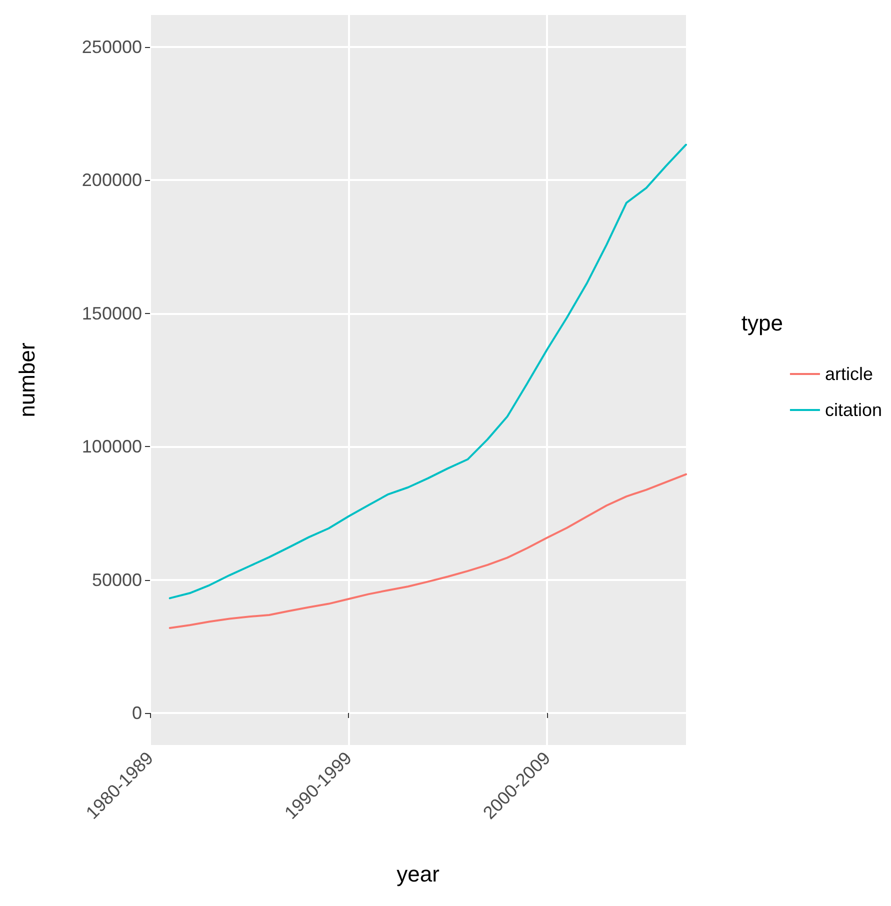 This screenshot has height=906, width=891. What do you see at coordinates (112, 180) in the screenshot?
I see `y-tick-label: 200000` at bounding box center [112, 180].